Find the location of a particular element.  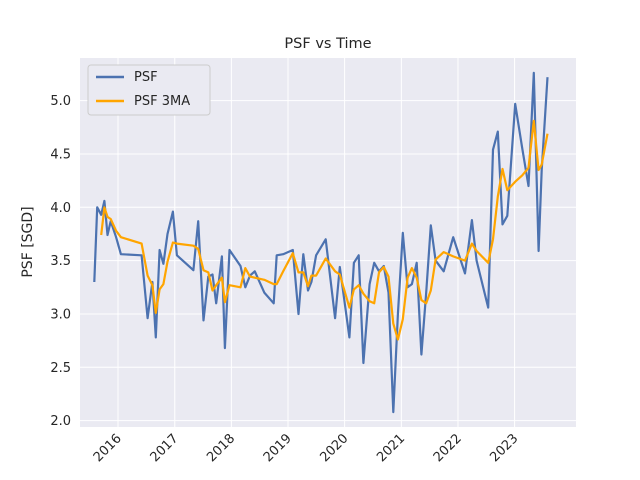

x-tick-label: 2017 is located at coordinates (165, 448).